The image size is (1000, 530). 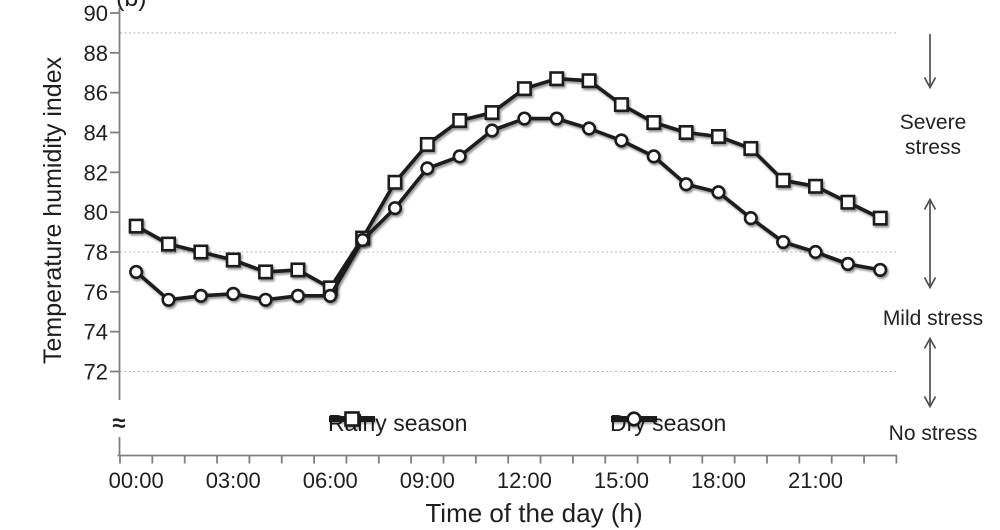 I want to click on x-tick-label-06:00: 06:00, so click(x=330, y=480).